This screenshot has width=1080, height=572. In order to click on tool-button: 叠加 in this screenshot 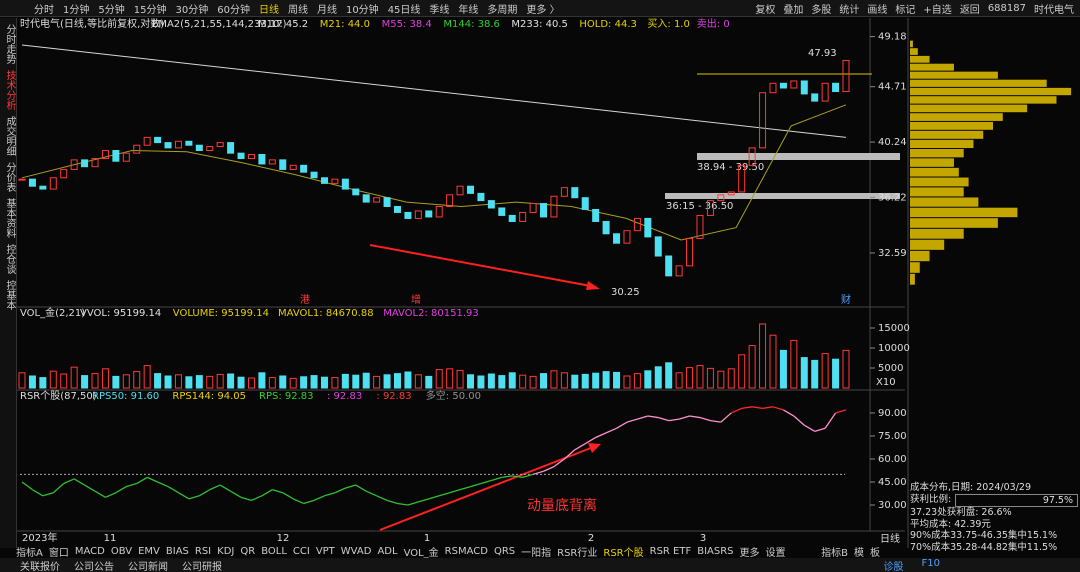, I will do `click(793, 10)`.